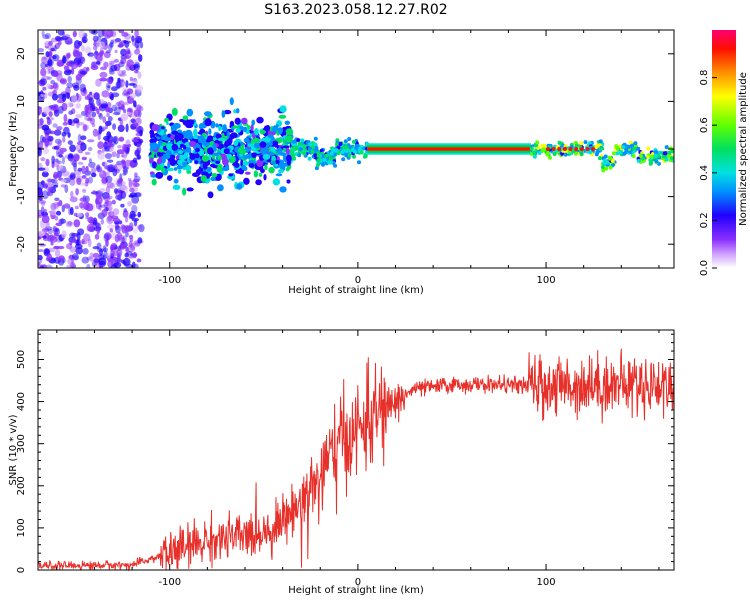 The image size is (750, 600). What do you see at coordinates (704, 78) in the screenshot?
I see `colorbar-tick-label: 0.8` at bounding box center [704, 78].